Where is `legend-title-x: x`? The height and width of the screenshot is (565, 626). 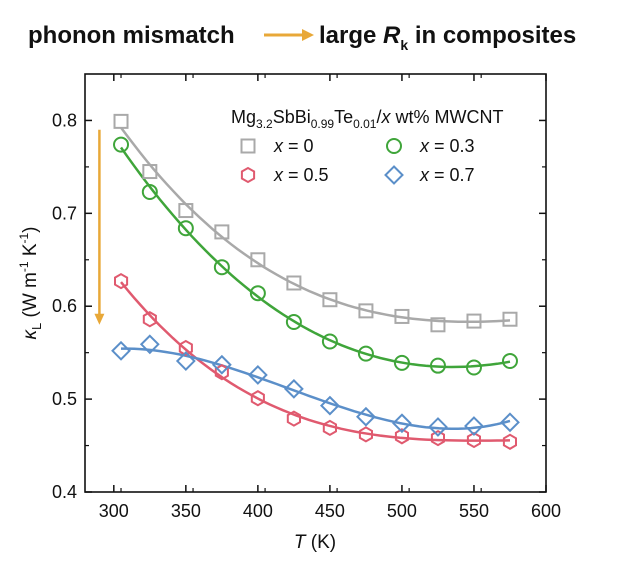
legend-title-x: x is located at coordinates (385, 117).